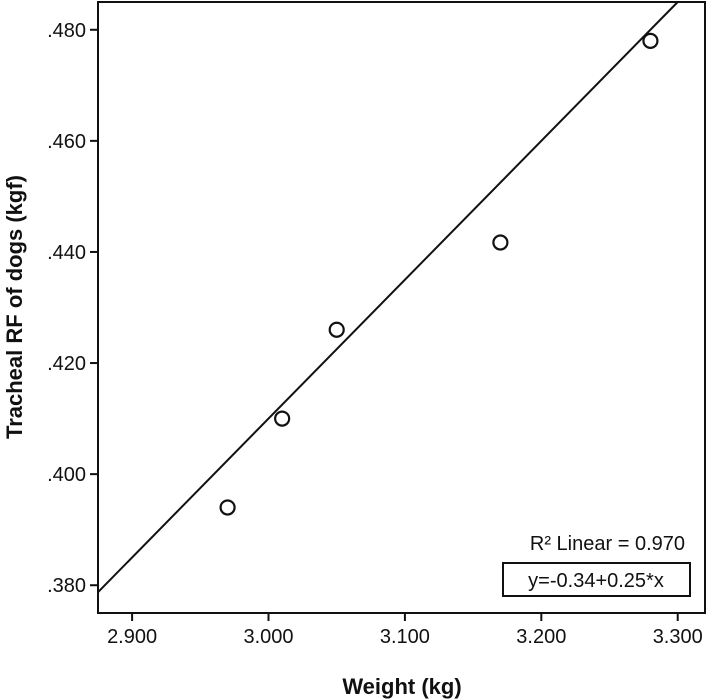  What do you see at coordinates (72, 308) in the screenshot?
I see `y-axis: .380 .400 .420 .440 .460 .480` at bounding box center [72, 308].